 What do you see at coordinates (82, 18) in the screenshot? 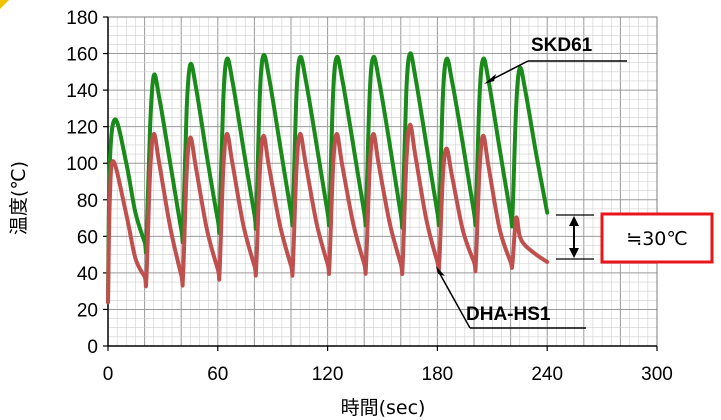
I see `y-tick-label: 180` at bounding box center [82, 18].